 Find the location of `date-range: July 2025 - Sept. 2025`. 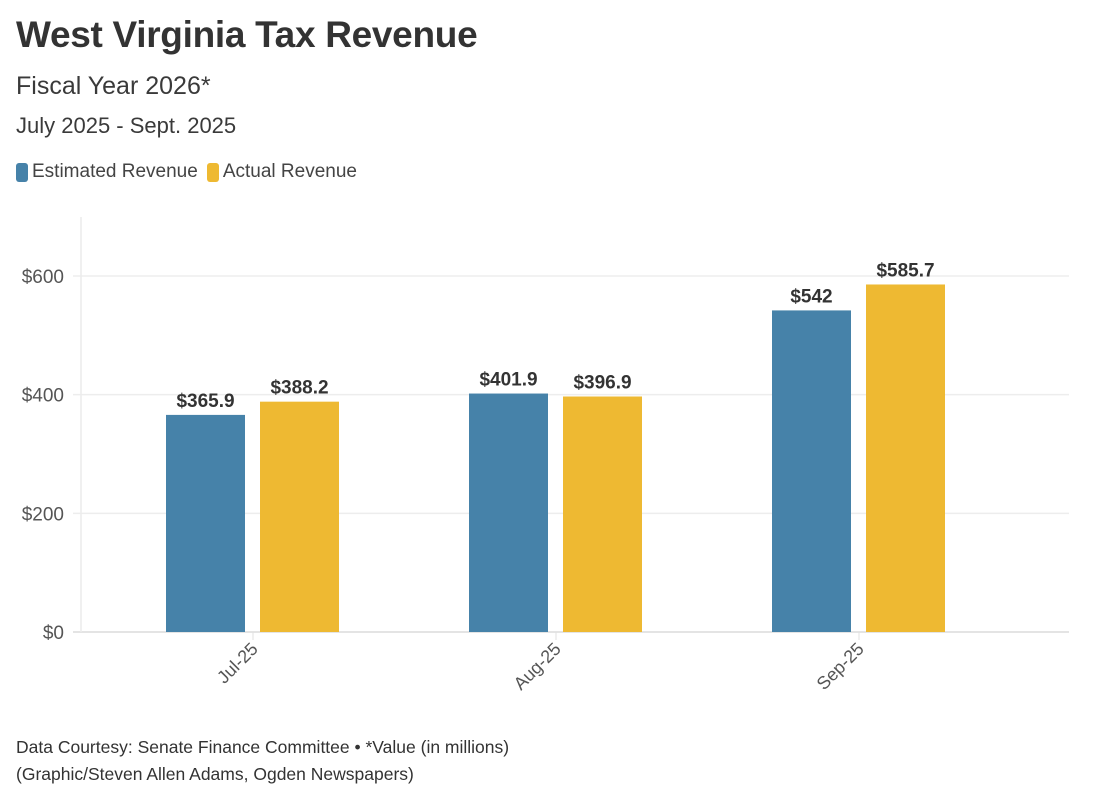

date-range: July 2025 - Sept. 2025 is located at coordinates (126, 125).